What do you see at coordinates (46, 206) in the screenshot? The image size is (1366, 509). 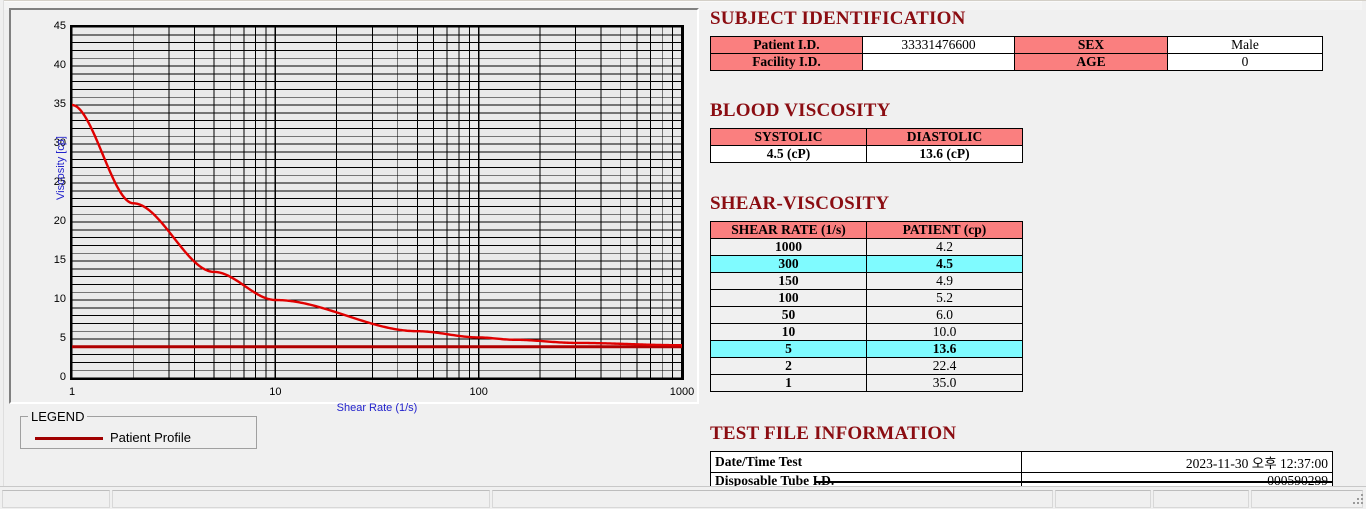 I see `y-axis-ticks: 0 5 10 15 20 25 30 35 40 45` at bounding box center [46, 206].